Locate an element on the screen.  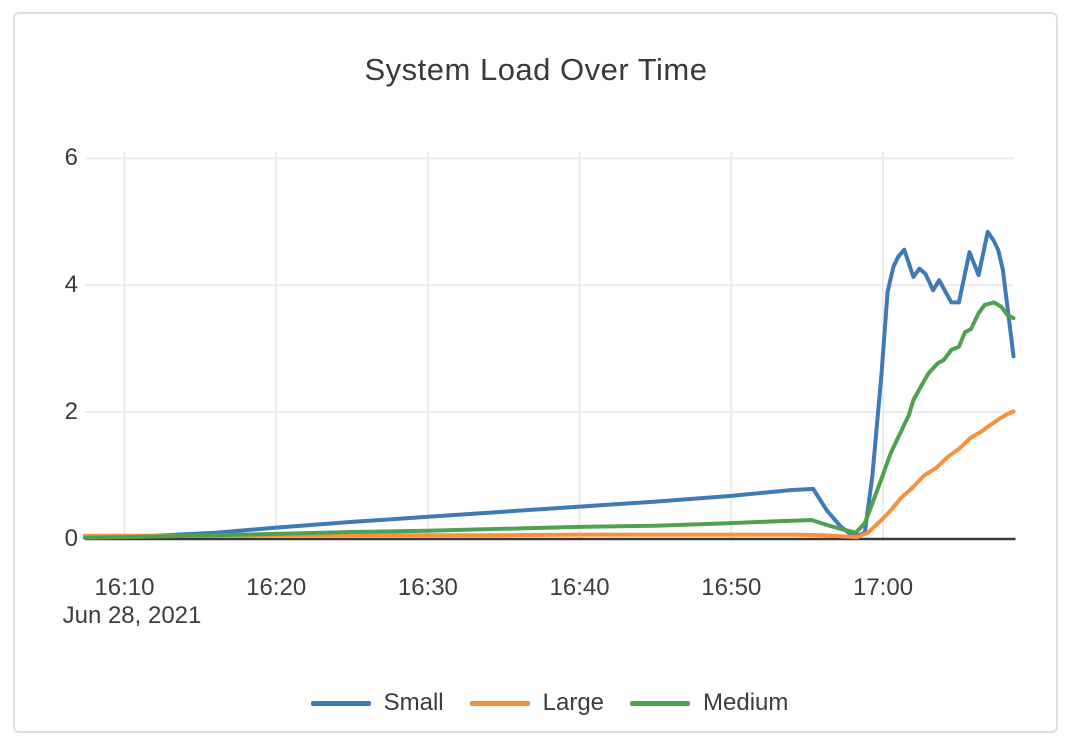
legend-line-swatch-large is located at coordinates (499, 703).